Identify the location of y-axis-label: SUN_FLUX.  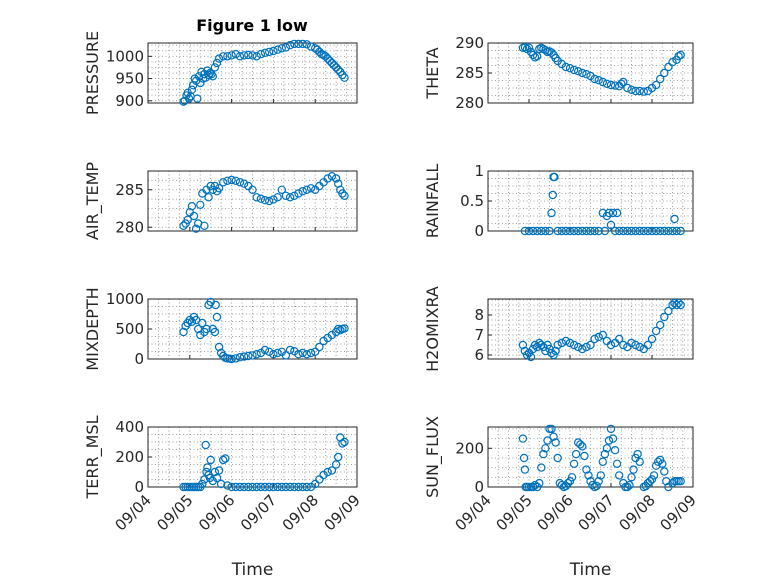
(433, 457).